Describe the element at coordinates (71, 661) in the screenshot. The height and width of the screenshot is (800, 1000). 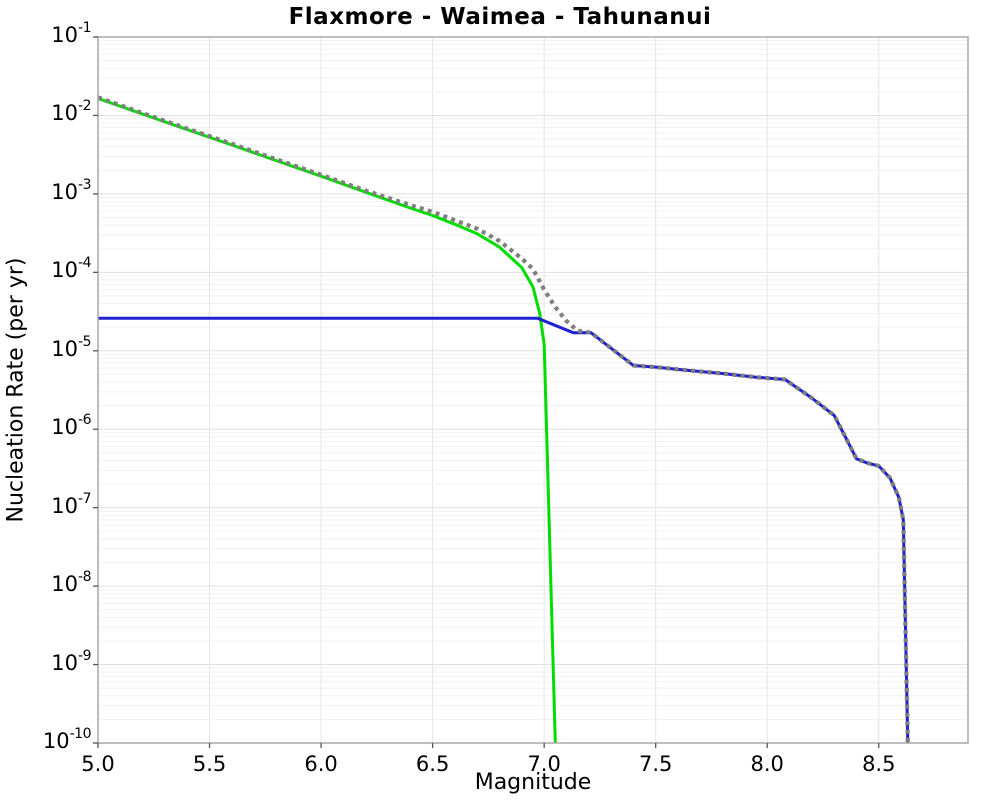
I see `y-tick-label: 10⁻⁹` at that location.